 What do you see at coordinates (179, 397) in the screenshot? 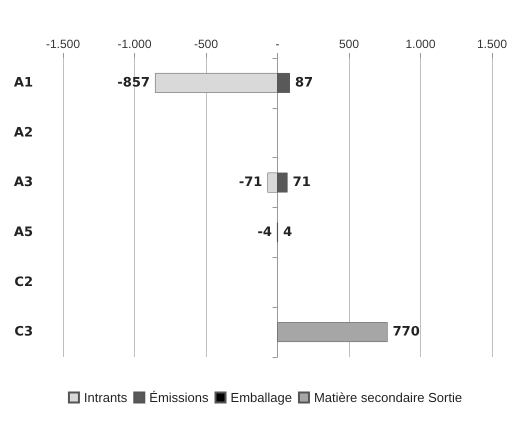
I see `legend-label: Émissions` at bounding box center [179, 397].